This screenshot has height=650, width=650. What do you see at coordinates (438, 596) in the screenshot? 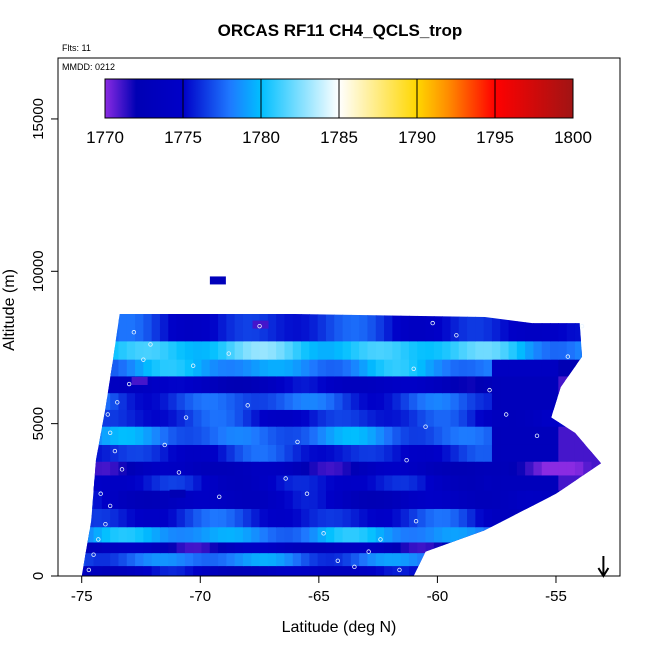
I see `x-tick-label: -60` at bounding box center [438, 596].